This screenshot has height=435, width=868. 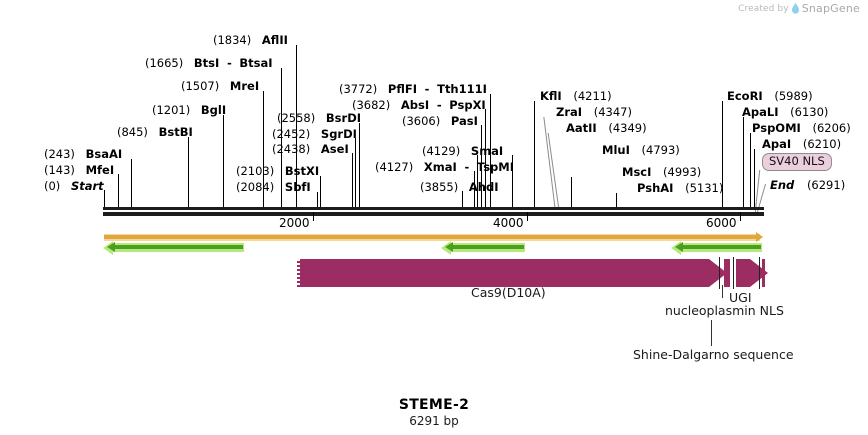 What do you see at coordinates (477, 182) in the screenshot?
I see `leader-smai` at bounding box center [477, 182].